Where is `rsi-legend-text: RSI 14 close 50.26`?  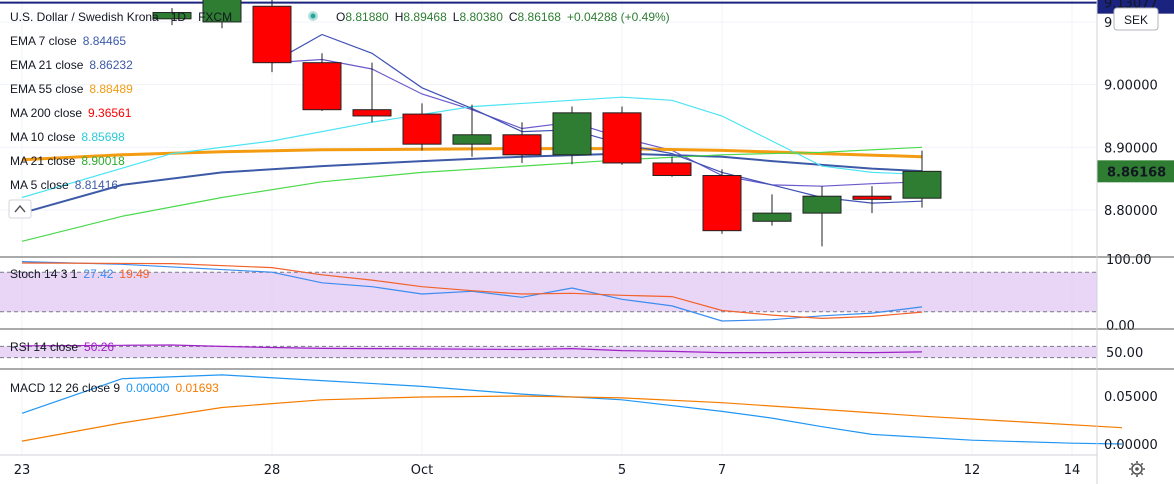 rsi-legend-text: RSI 14 close 50.26 is located at coordinates (62, 347).